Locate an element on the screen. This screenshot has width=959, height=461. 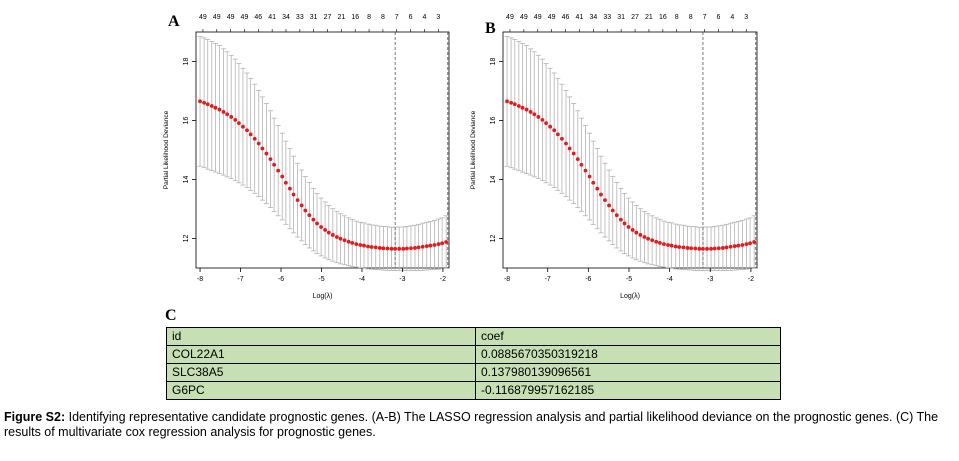
table-row: SLC38A5 0.137980139096561 is located at coordinates (473, 372).